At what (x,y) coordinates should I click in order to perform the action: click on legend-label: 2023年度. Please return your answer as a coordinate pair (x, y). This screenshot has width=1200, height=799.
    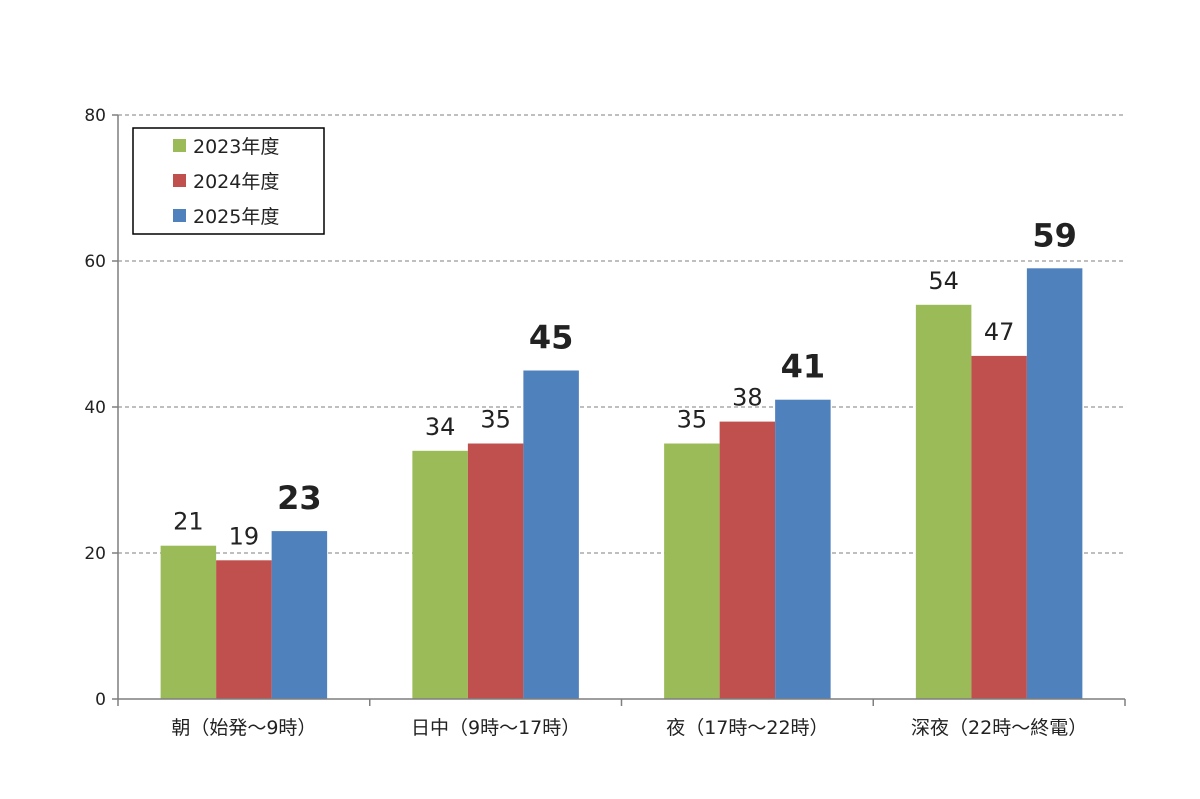
    Looking at the image, I should click on (236, 147).